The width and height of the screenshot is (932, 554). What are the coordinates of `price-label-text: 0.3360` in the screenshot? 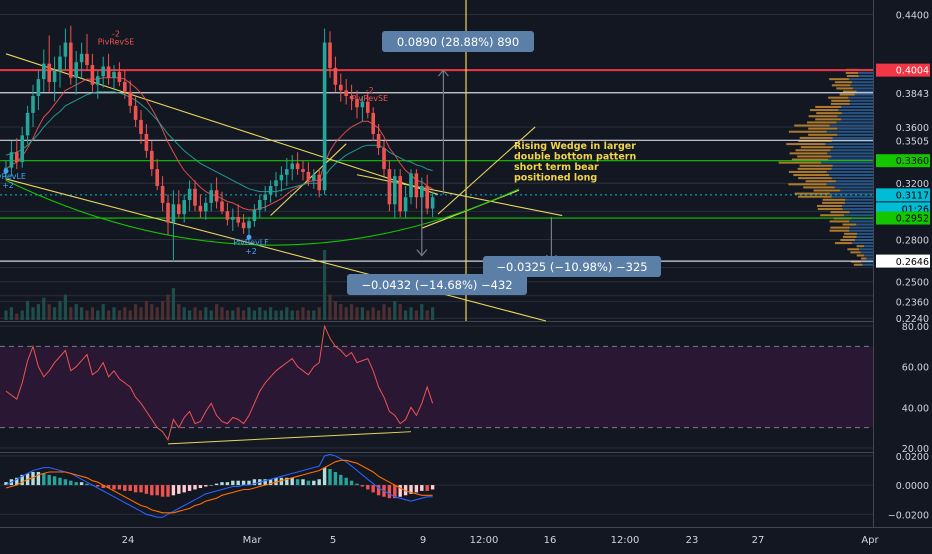 It's located at (912, 161).